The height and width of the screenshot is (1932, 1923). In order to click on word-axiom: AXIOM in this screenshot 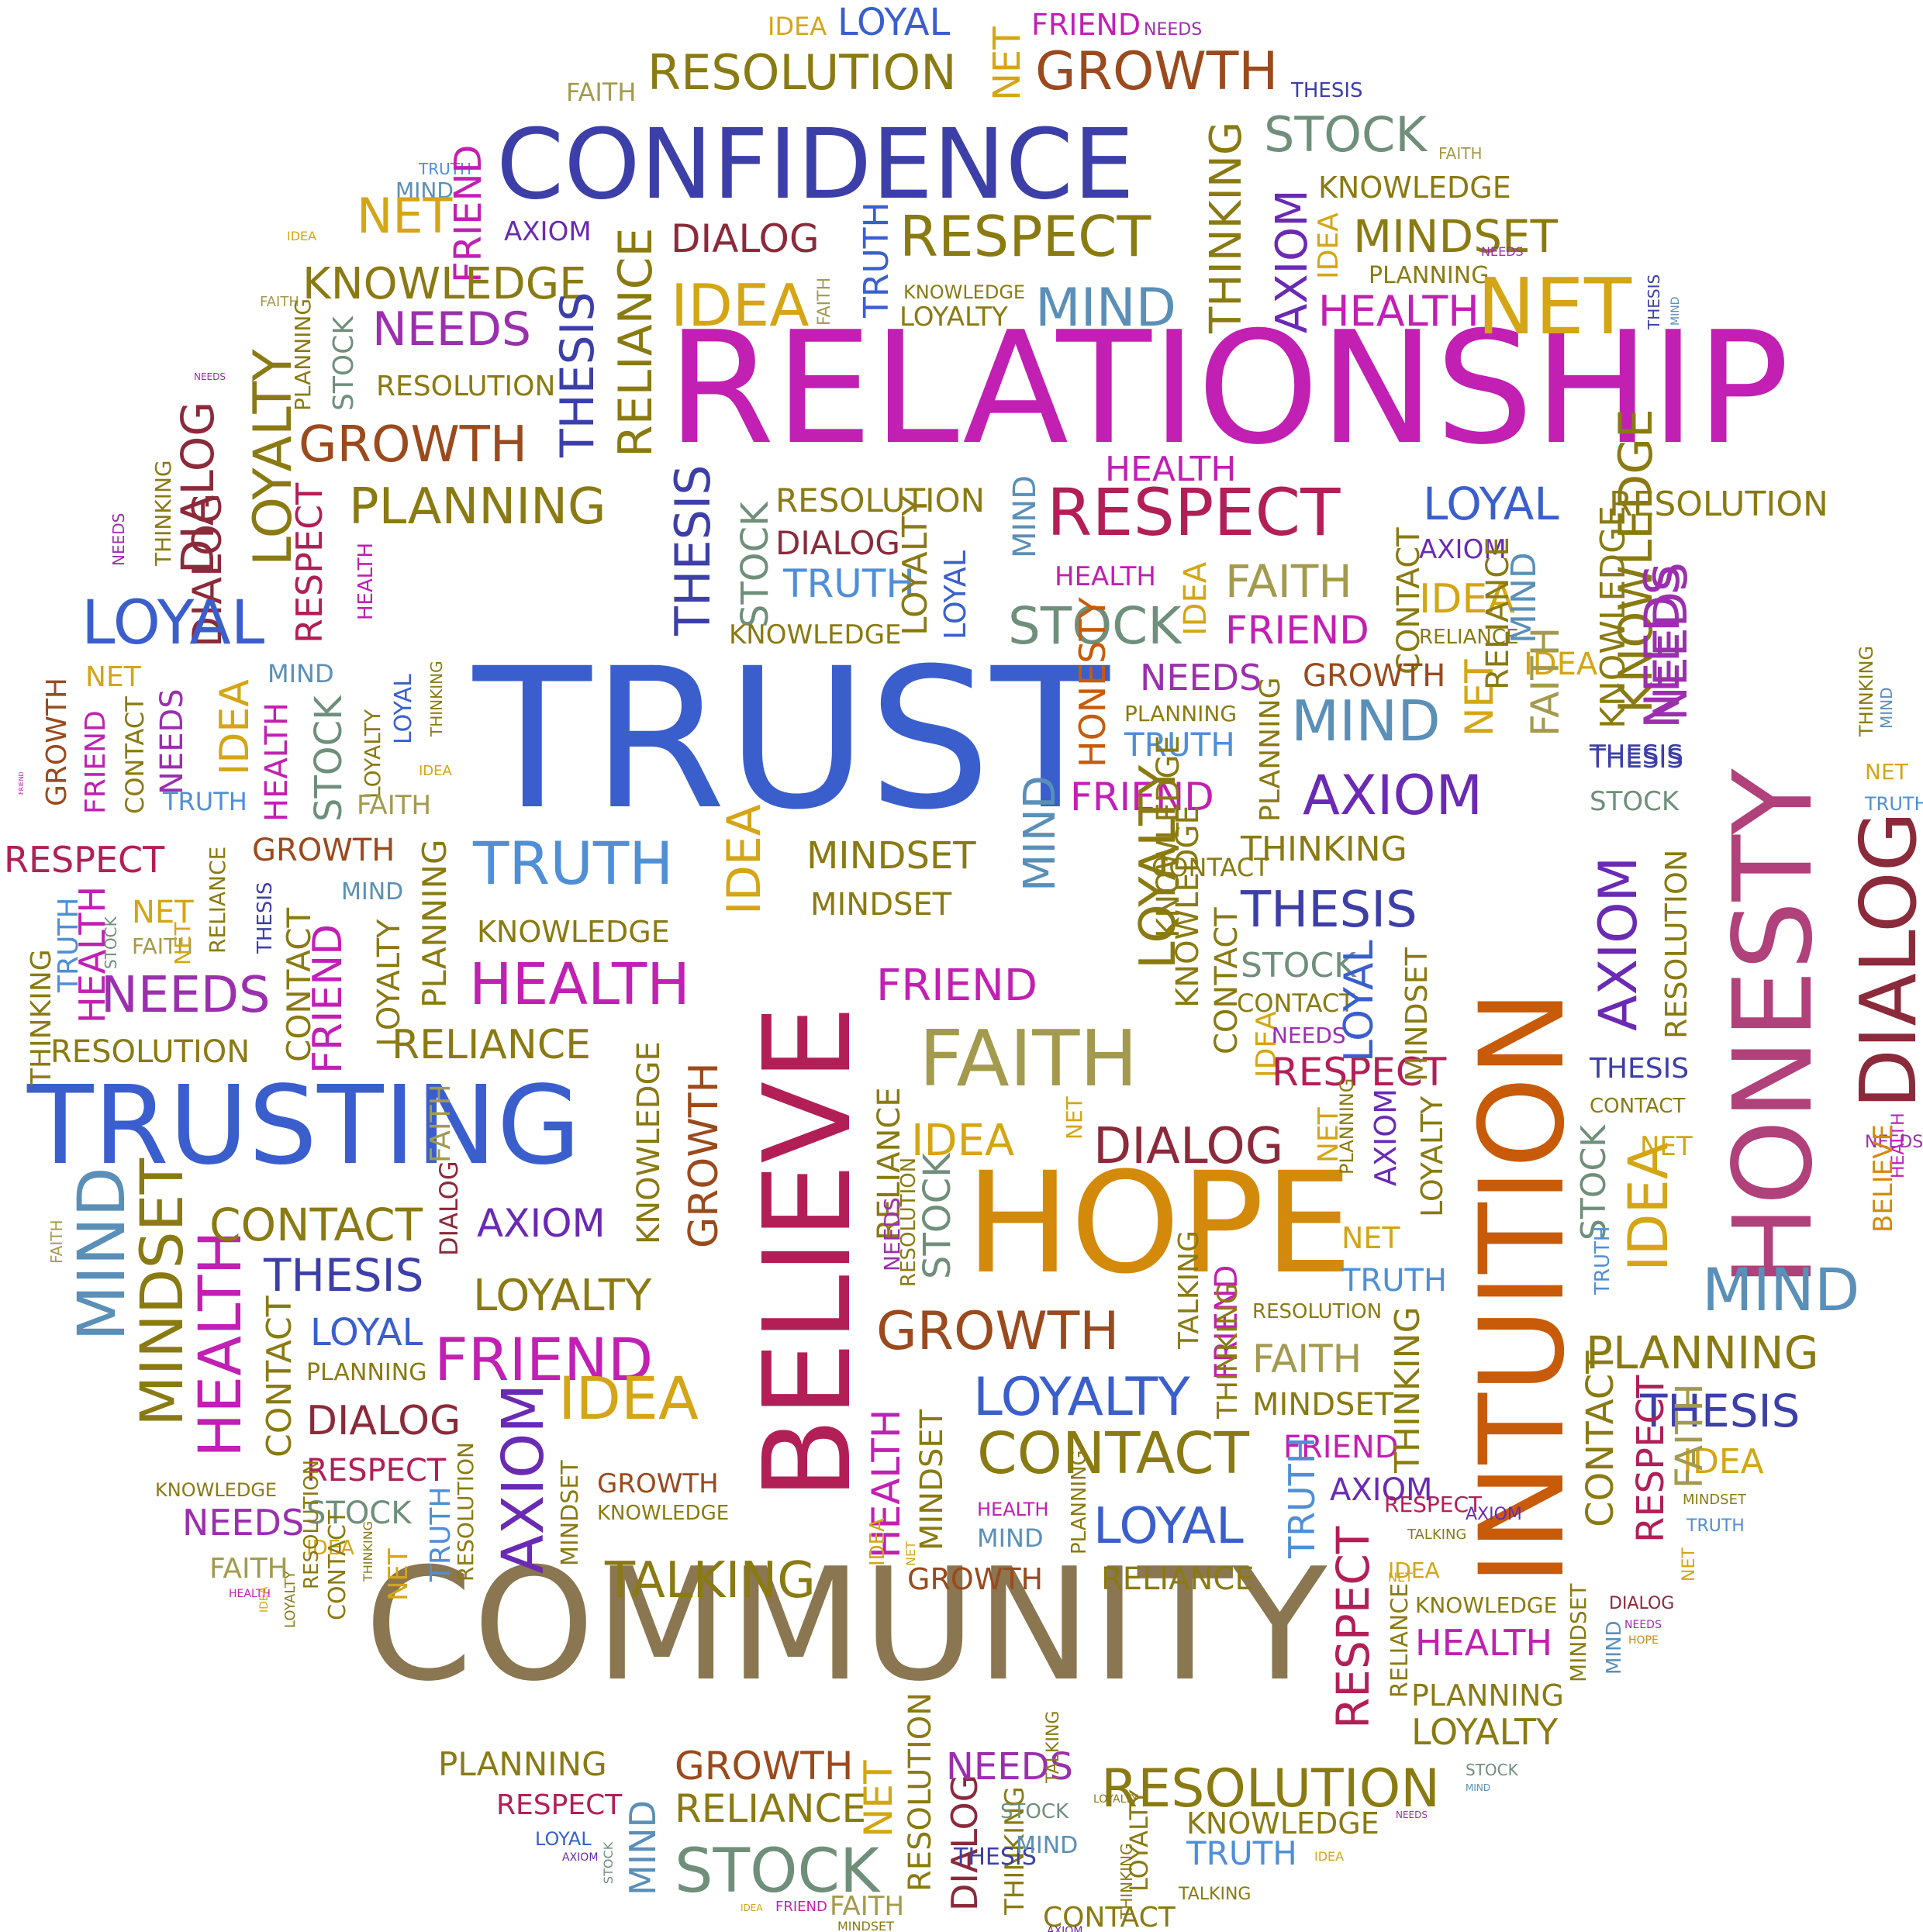, I will do `click(1463, 549)`.